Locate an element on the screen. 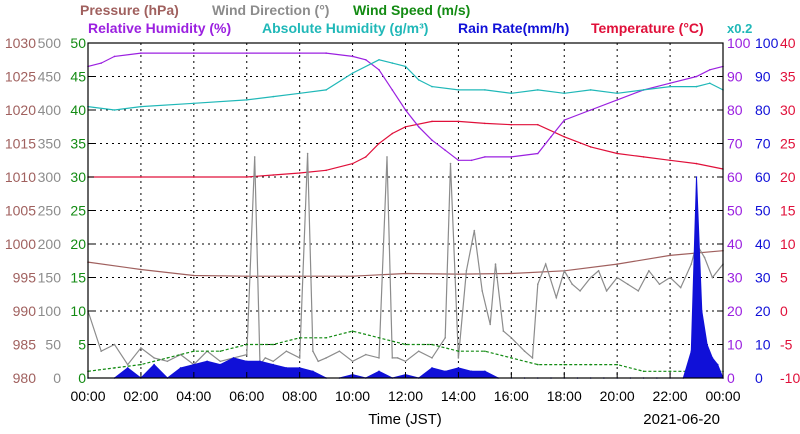 The width and height of the screenshot is (800, 434). wind_speed-tick-label: 40 is located at coordinates (78, 110).